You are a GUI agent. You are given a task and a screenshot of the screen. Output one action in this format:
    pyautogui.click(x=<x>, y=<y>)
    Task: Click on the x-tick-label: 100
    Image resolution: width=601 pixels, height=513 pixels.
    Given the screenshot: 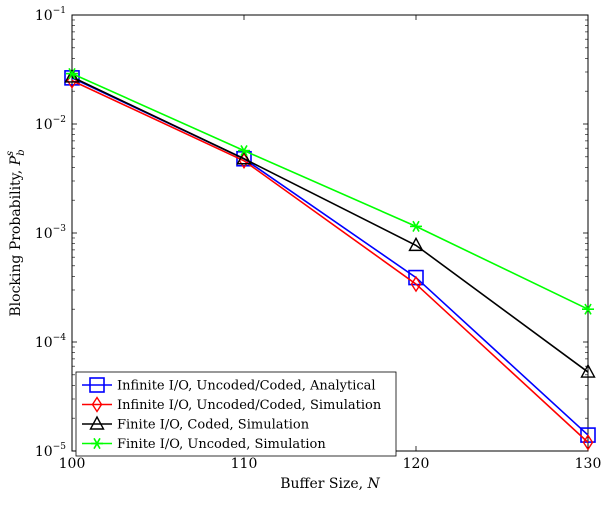 What is the action you would take?
    pyautogui.click(x=72, y=464)
    